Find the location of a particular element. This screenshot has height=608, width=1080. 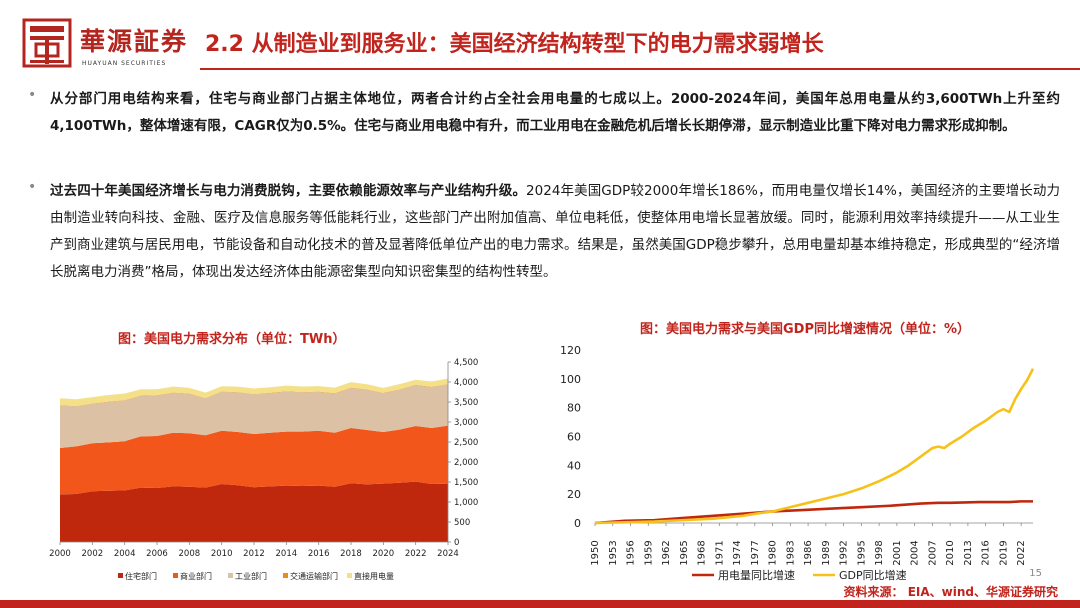

chart1-y-tick-label: 1,000 is located at coordinates (466, 503).